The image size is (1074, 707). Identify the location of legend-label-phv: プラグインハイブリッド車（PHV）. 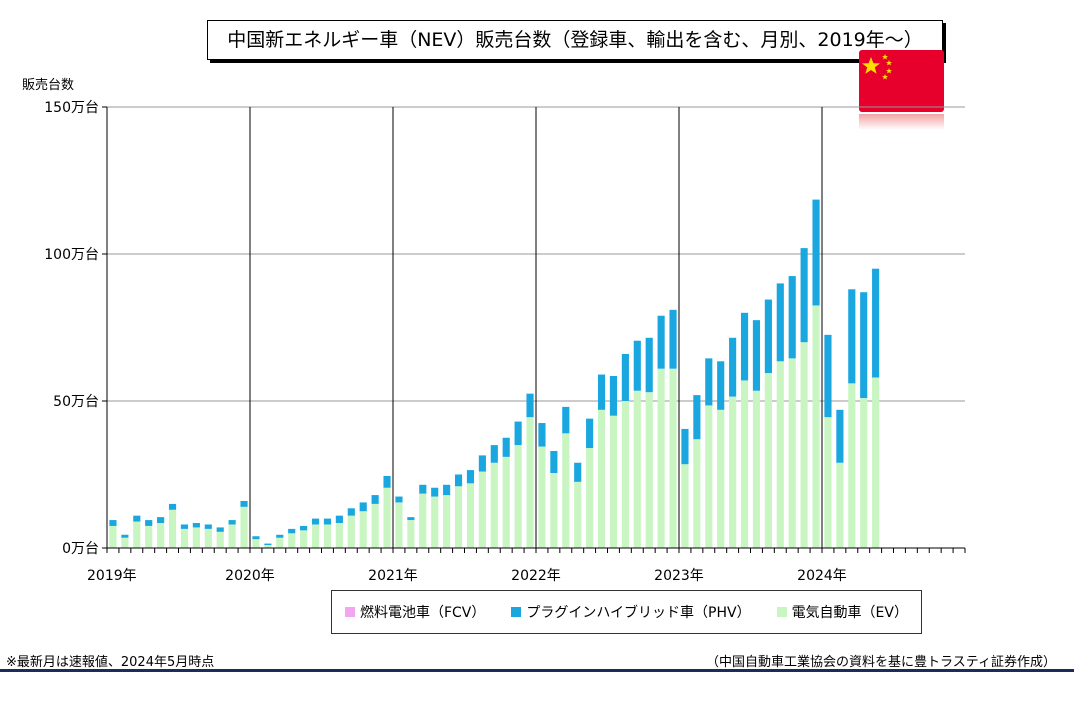
(638, 613).